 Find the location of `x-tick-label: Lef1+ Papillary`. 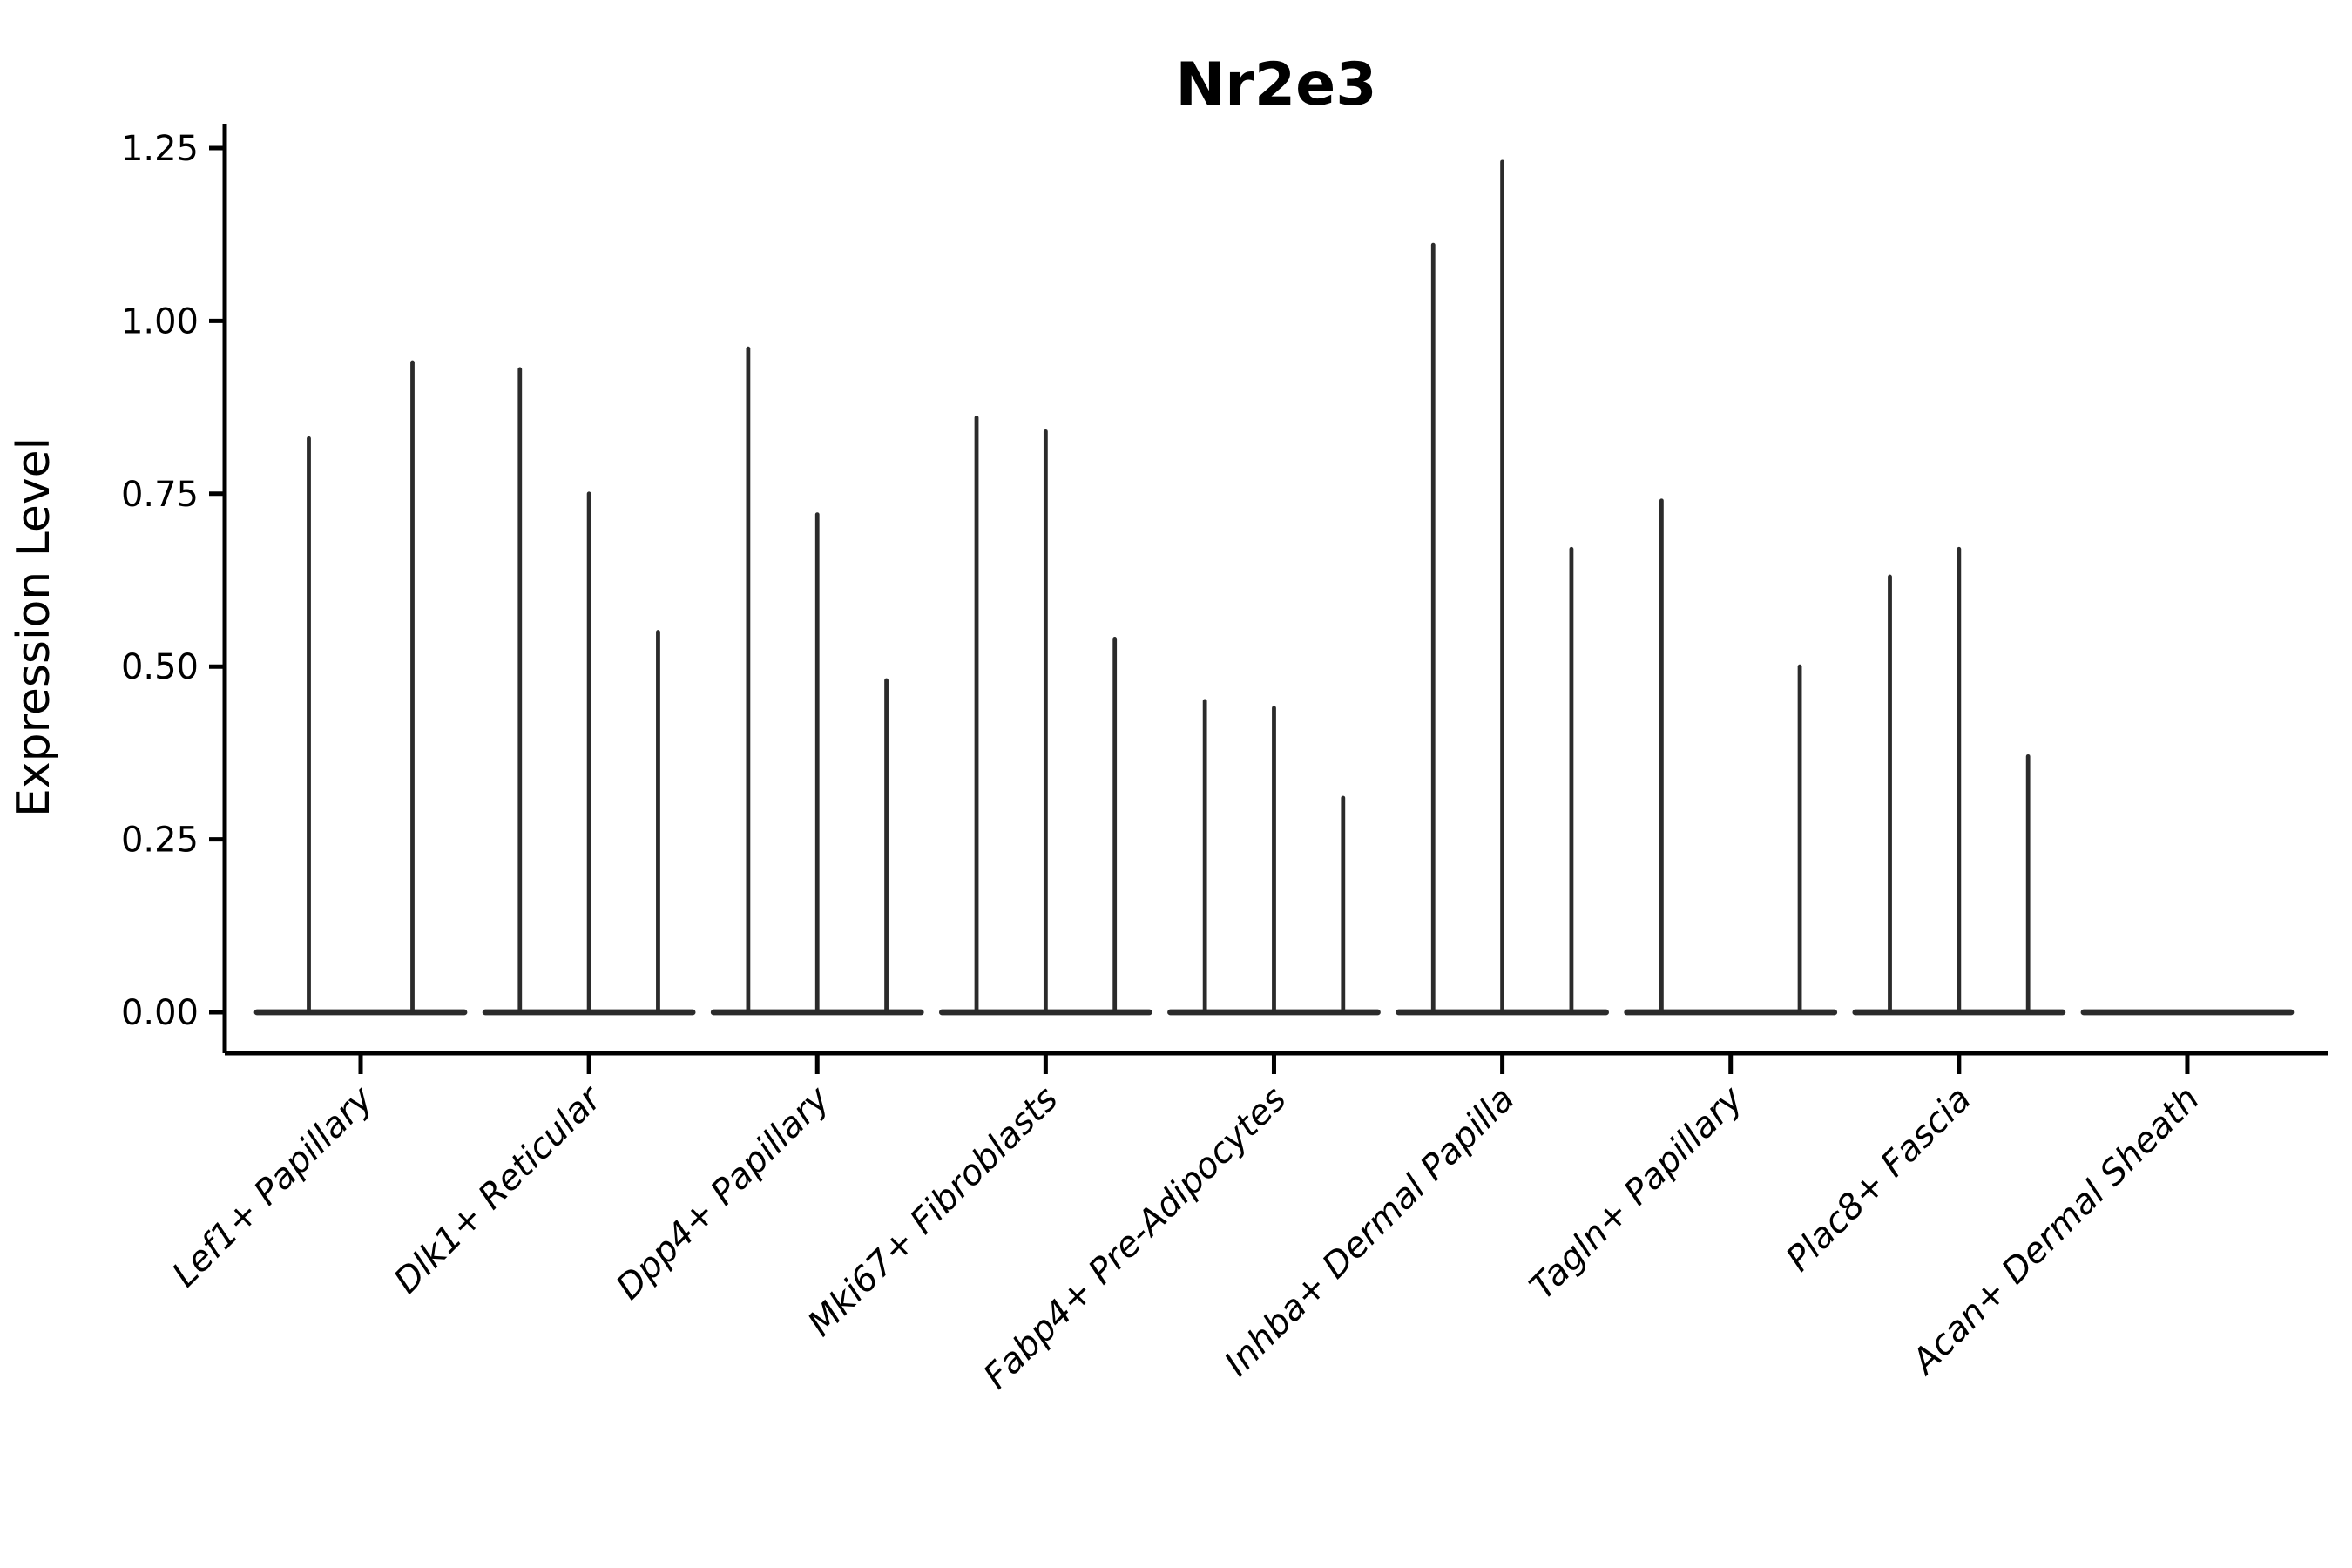

x-tick-label: Lef1+ Papillary is located at coordinates (273, 1186).